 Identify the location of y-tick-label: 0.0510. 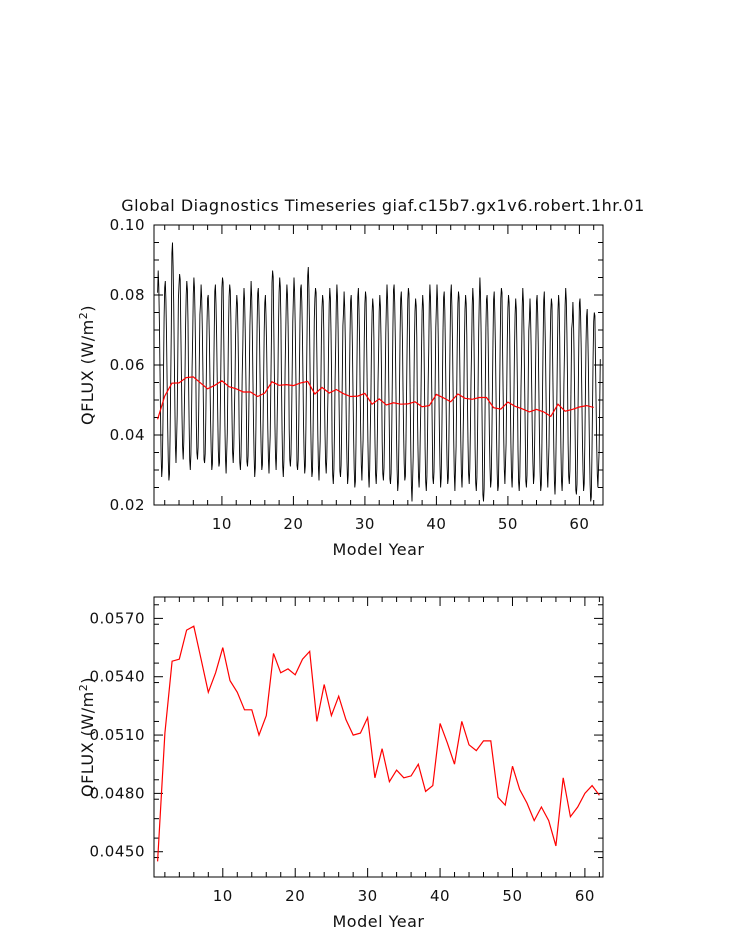
(118, 735).